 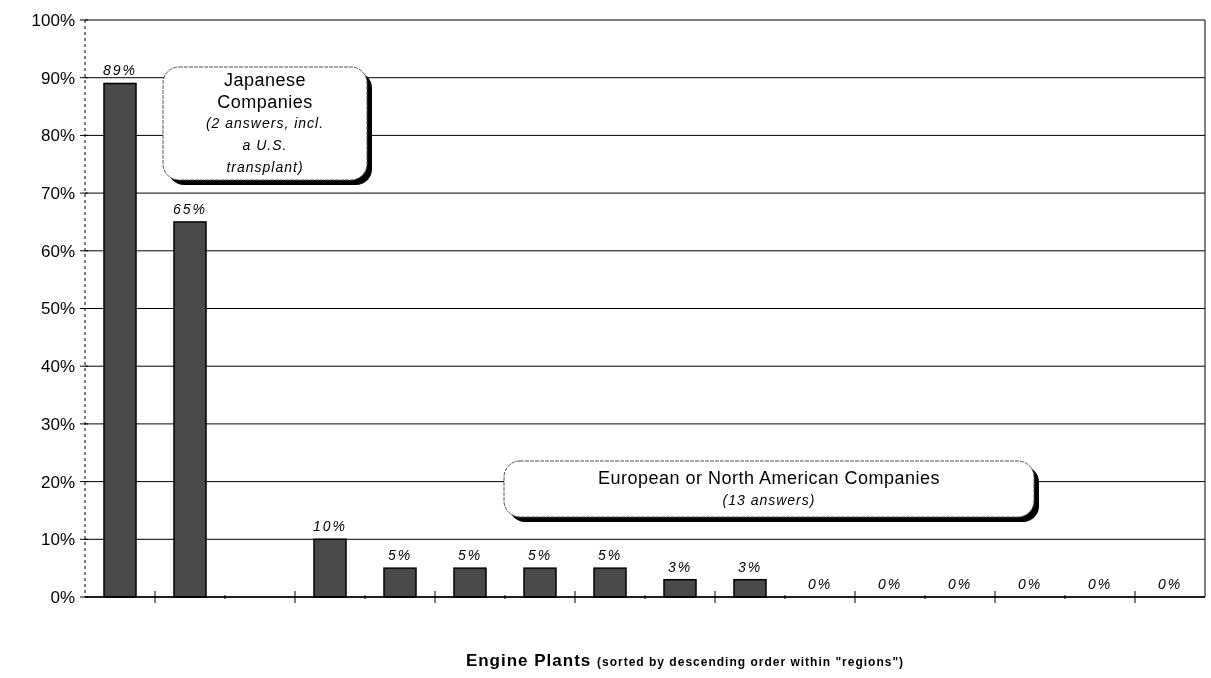 I want to click on y-tick-label: 100%, so click(x=53, y=20).